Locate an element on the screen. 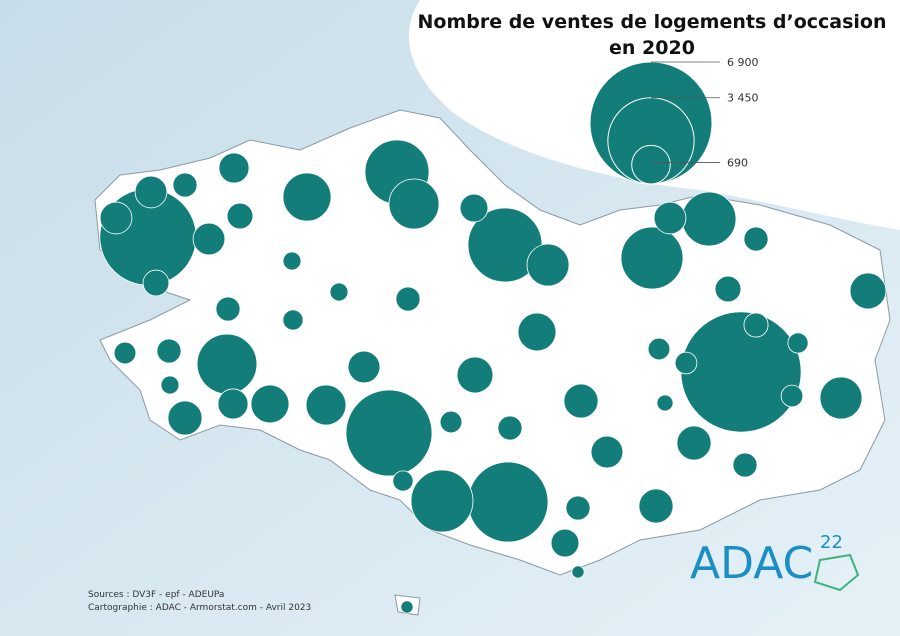 This screenshot has width=900, height=636. sources: Sources : DV3F - epf - ADEUPa is located at coordinates (156, 595).